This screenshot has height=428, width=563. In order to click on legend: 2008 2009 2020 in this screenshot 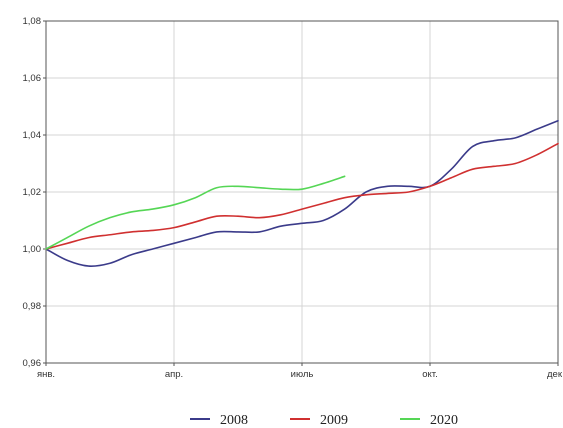, I will do `click(324, 420)`.